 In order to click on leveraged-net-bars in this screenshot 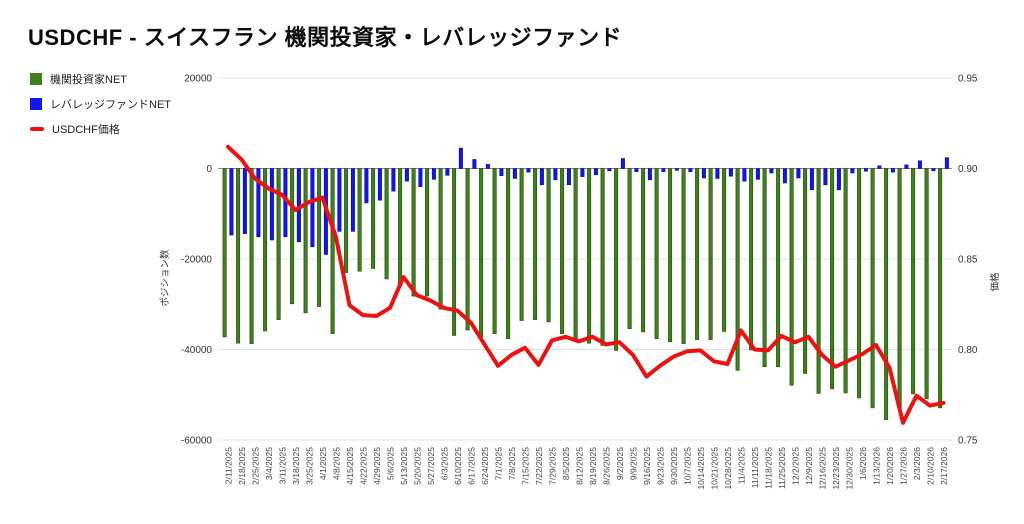, I will do `click(589, 201)`.